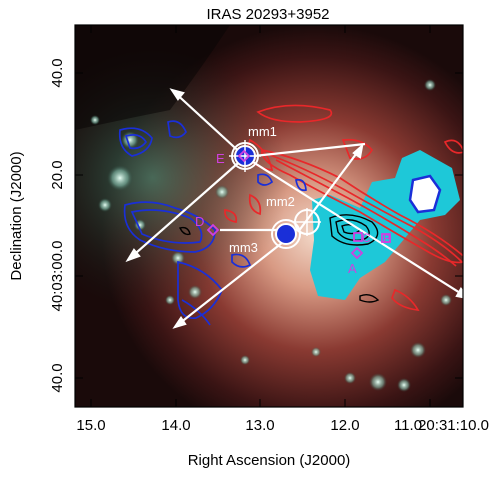 This screenshot has height=479, width=491. Describe the element at coordinates (282, 425) in the screenshot. I see `x-tick-labels: 15.0 14.0 13.0 12.0 11.0 20:31:10.0` at that location.